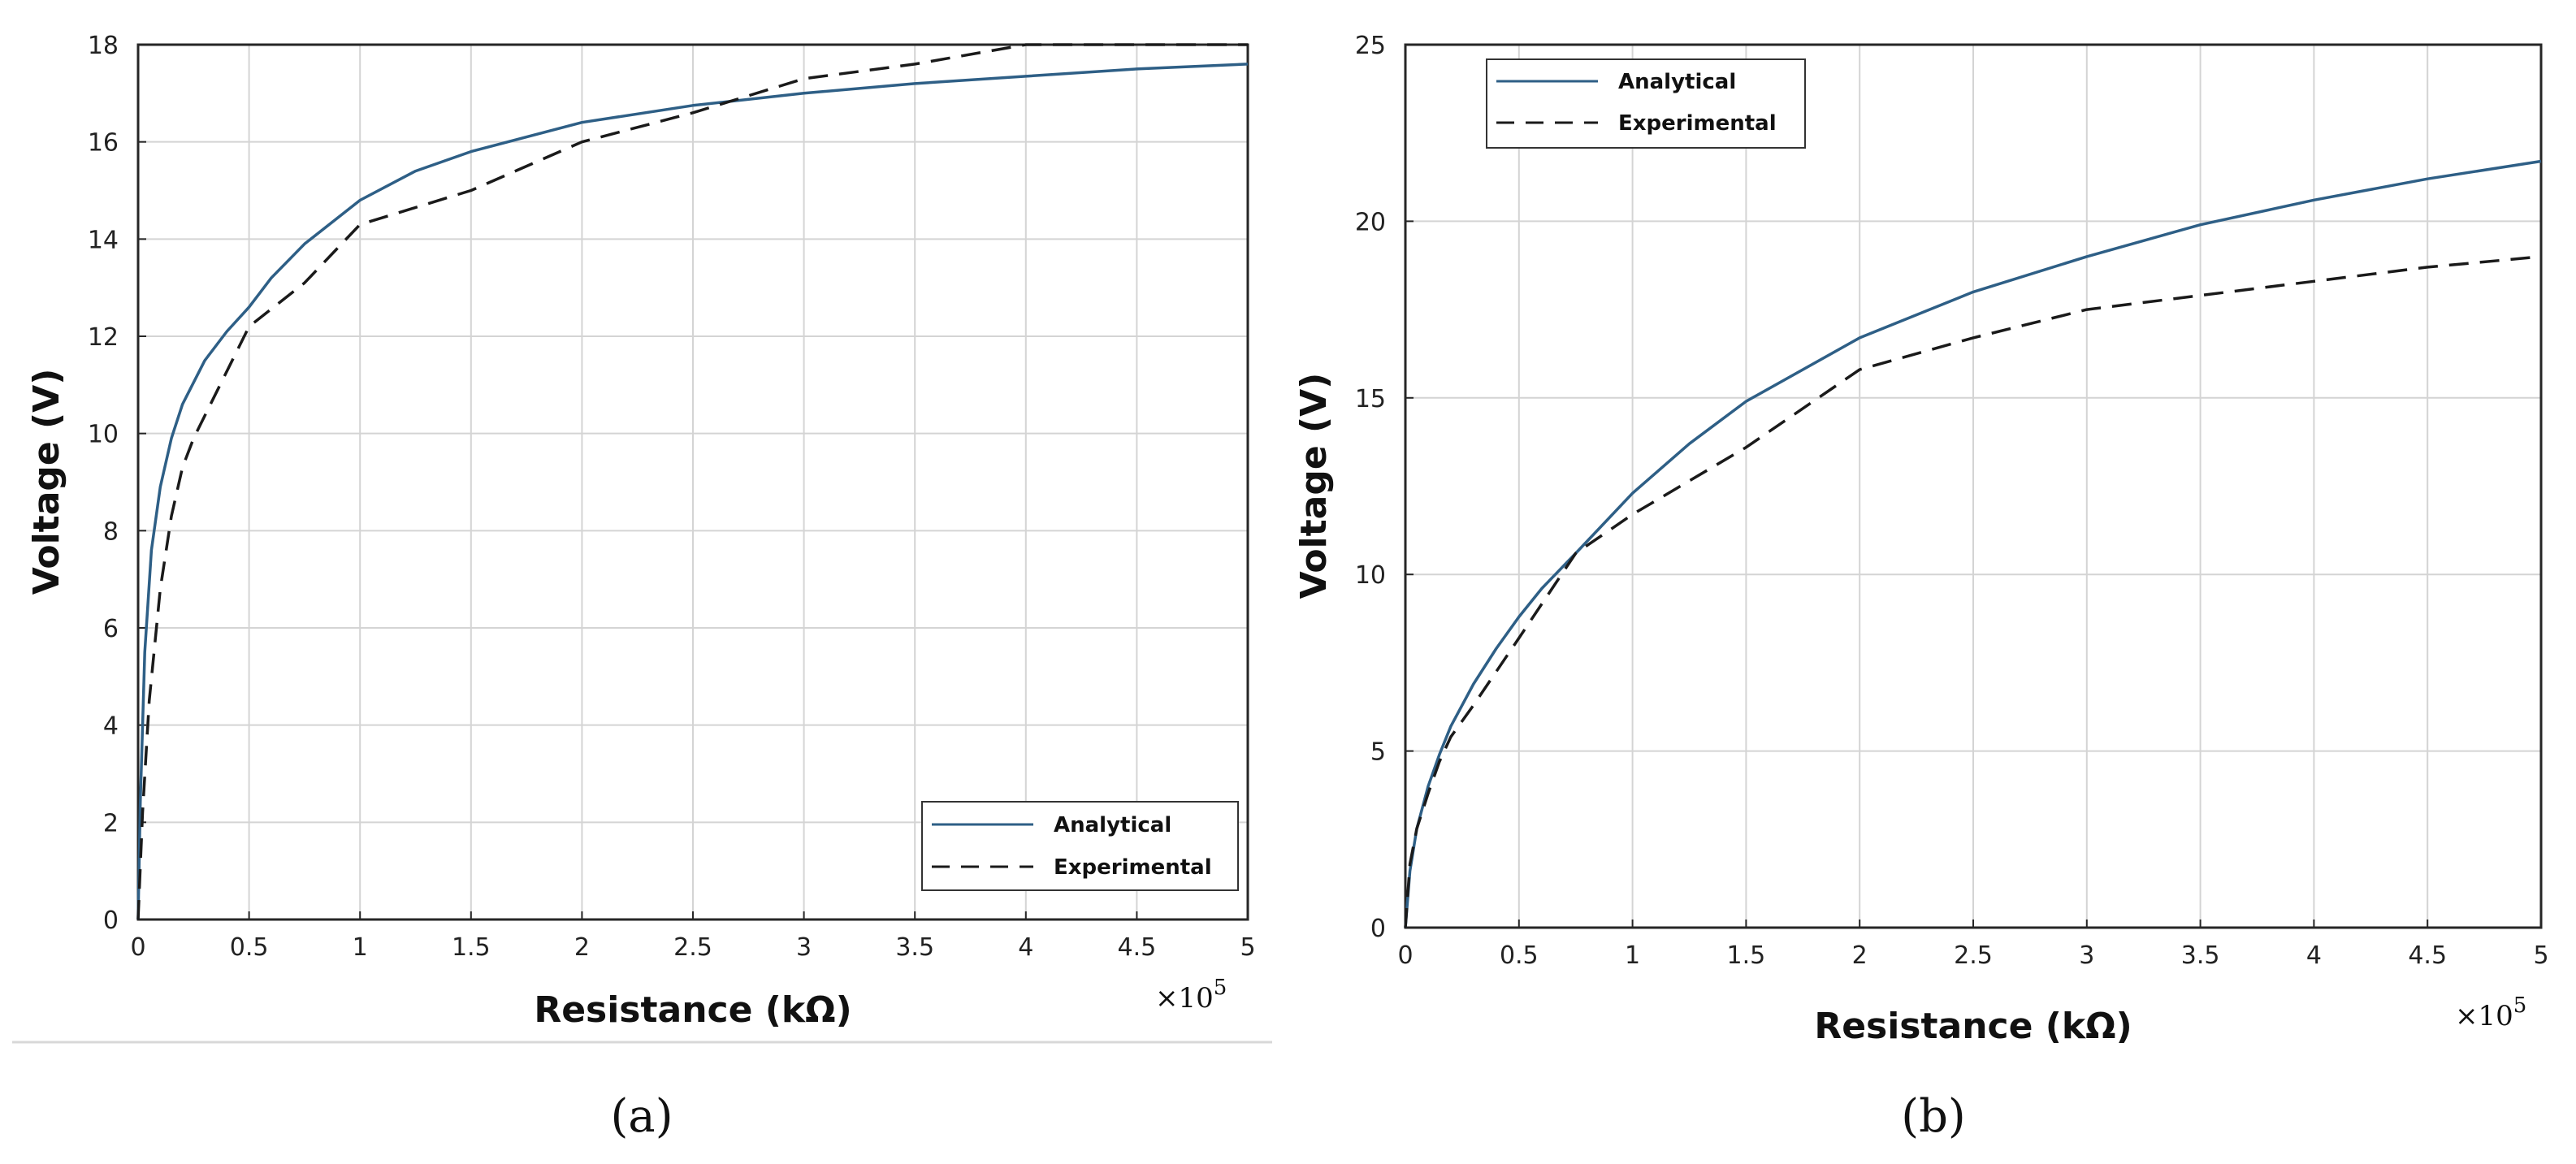 The height and width of the screenshot is (1164, 2576). Describe the element at coordinates (1314, 486) in the screenshot. I see `y-axis-label-b: Voltage (V)` at that location.